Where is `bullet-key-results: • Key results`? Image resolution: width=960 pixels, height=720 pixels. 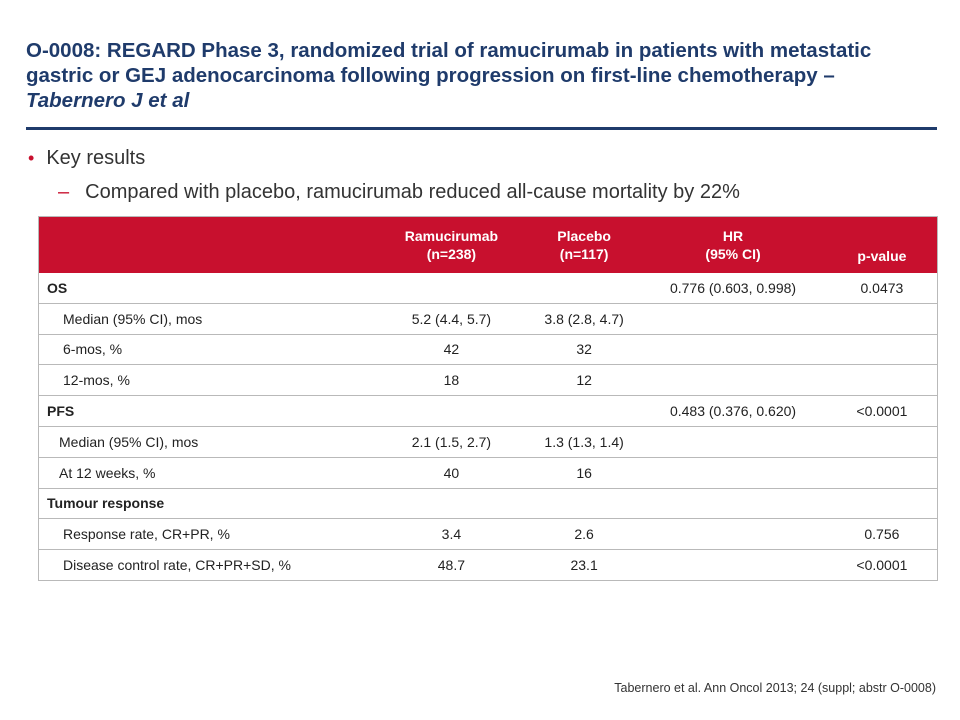
bullet-key-results: • Key results is located at coordinates (86, 158).